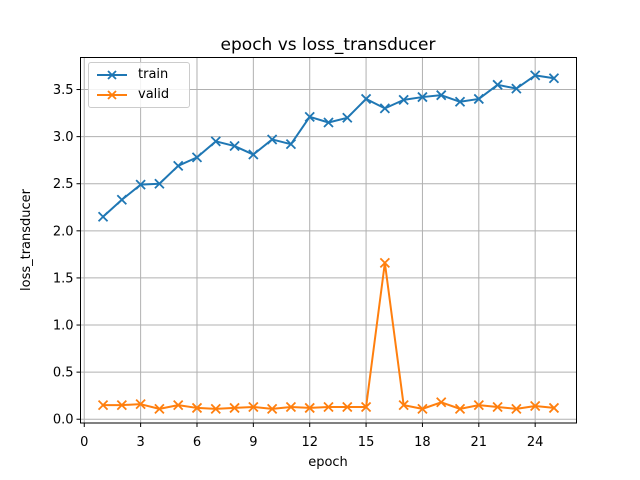 The height and width of the screenshot is (480, 640). Describe the element at coordinates (63, 231) in the screenshot. I see `y-tick-label: 2.0` at that location.